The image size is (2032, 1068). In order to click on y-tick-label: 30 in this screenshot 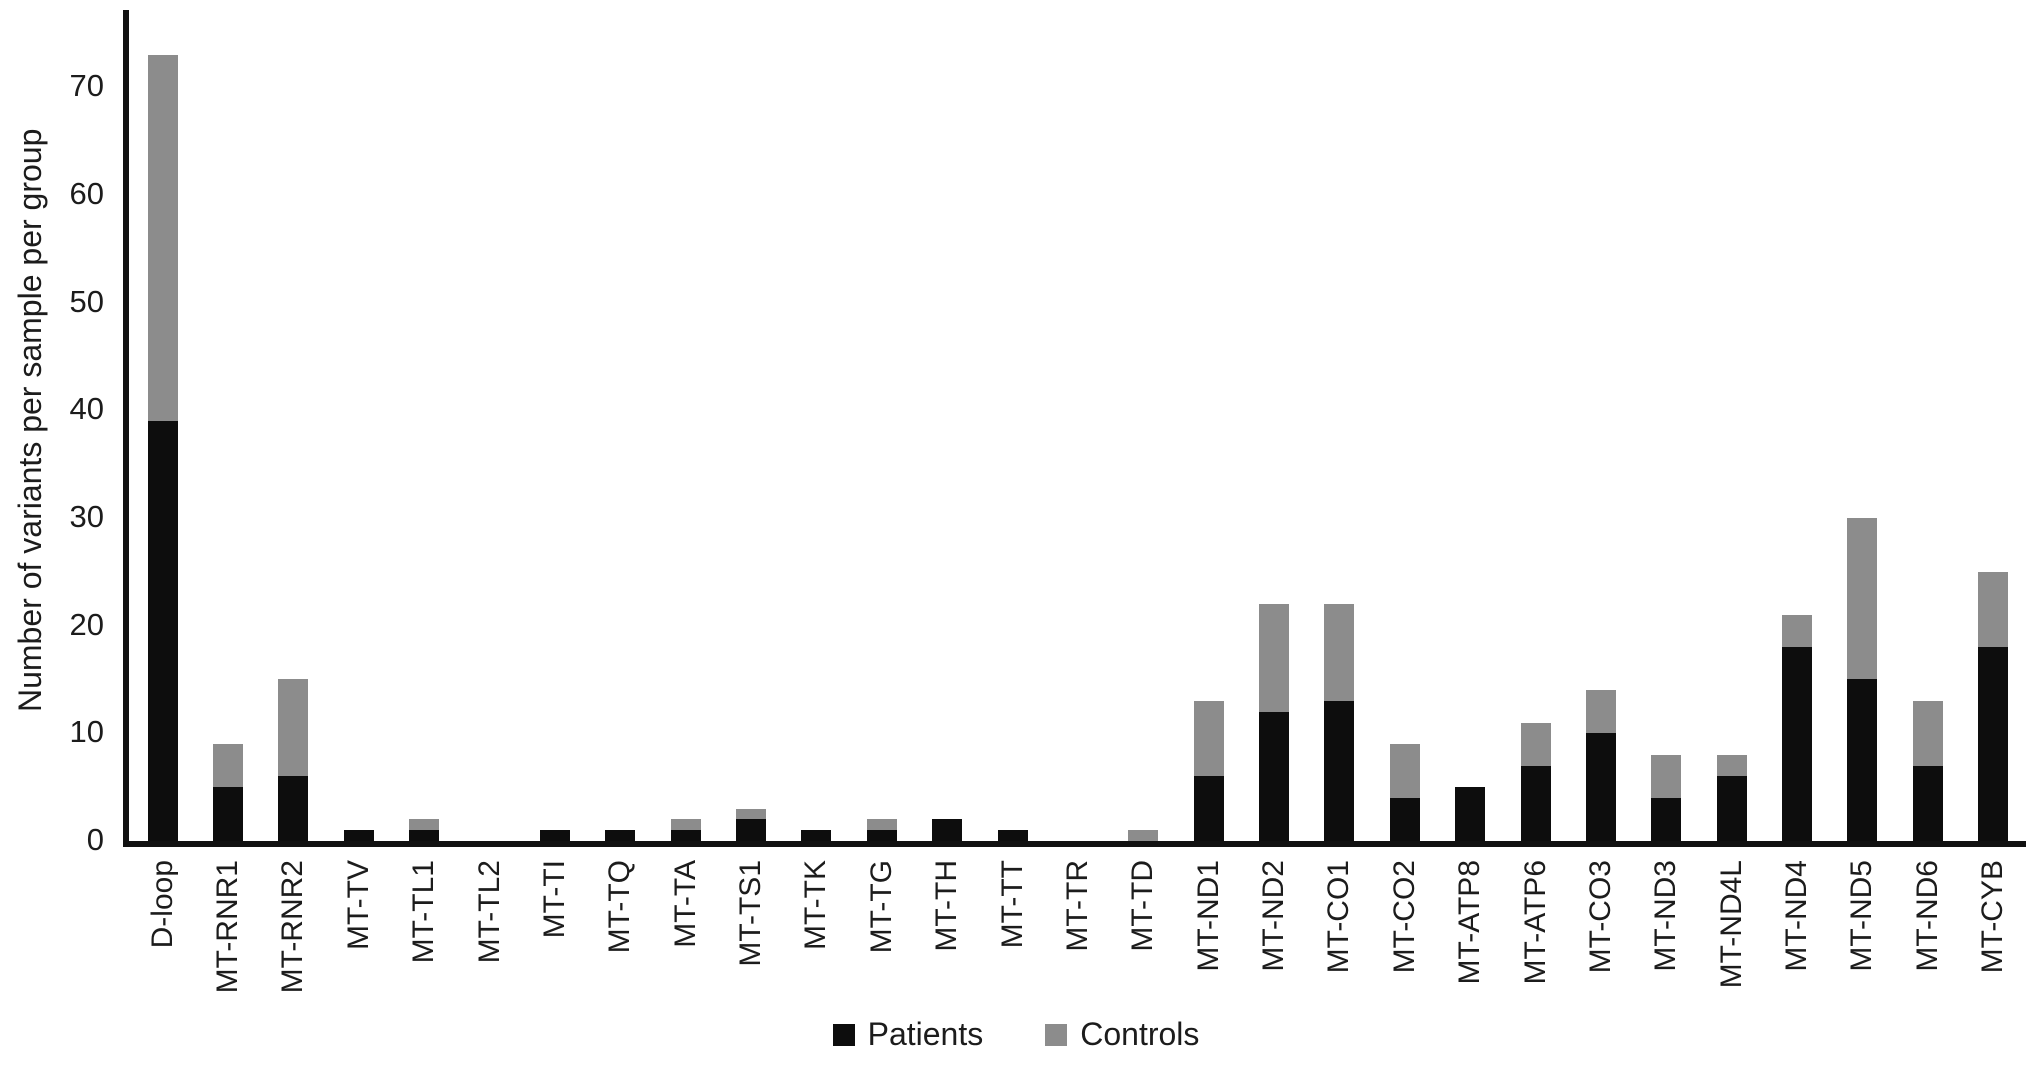, I will do `click(86, 516)`.